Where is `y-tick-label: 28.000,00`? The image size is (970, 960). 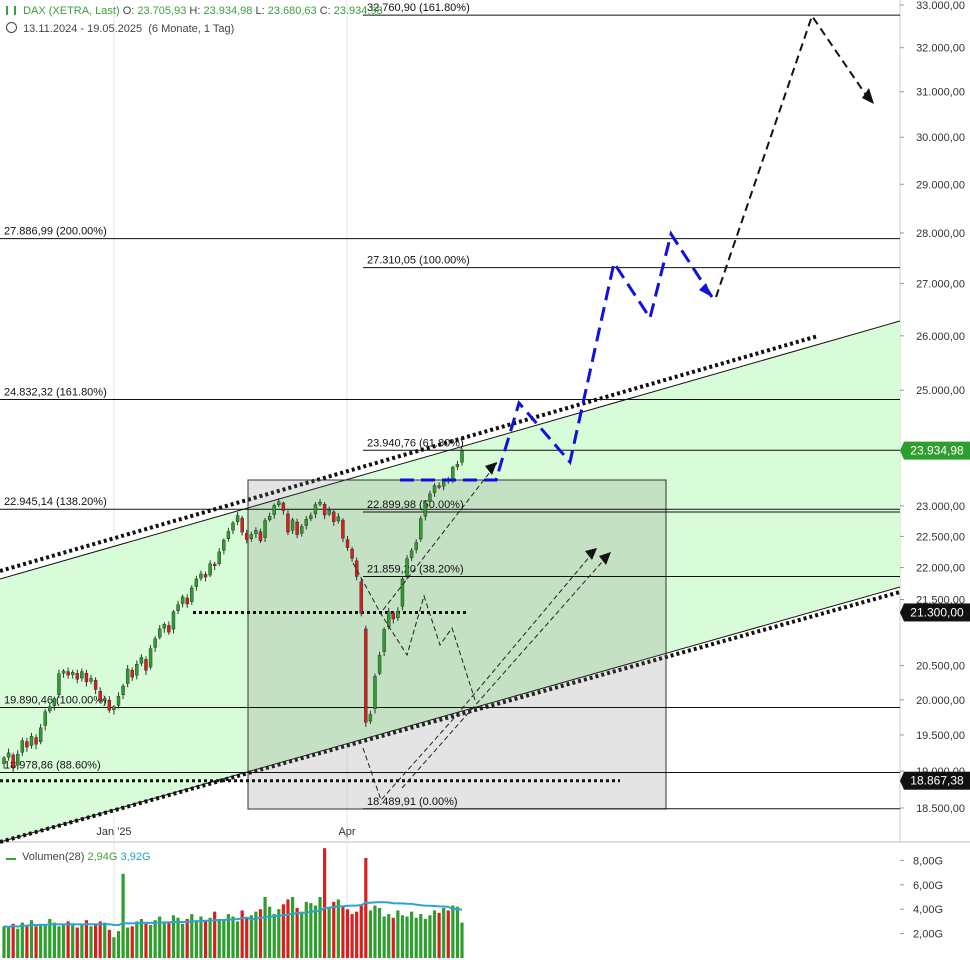 y-tick-label: 28.000,00 is located at coordinates (940, 234).